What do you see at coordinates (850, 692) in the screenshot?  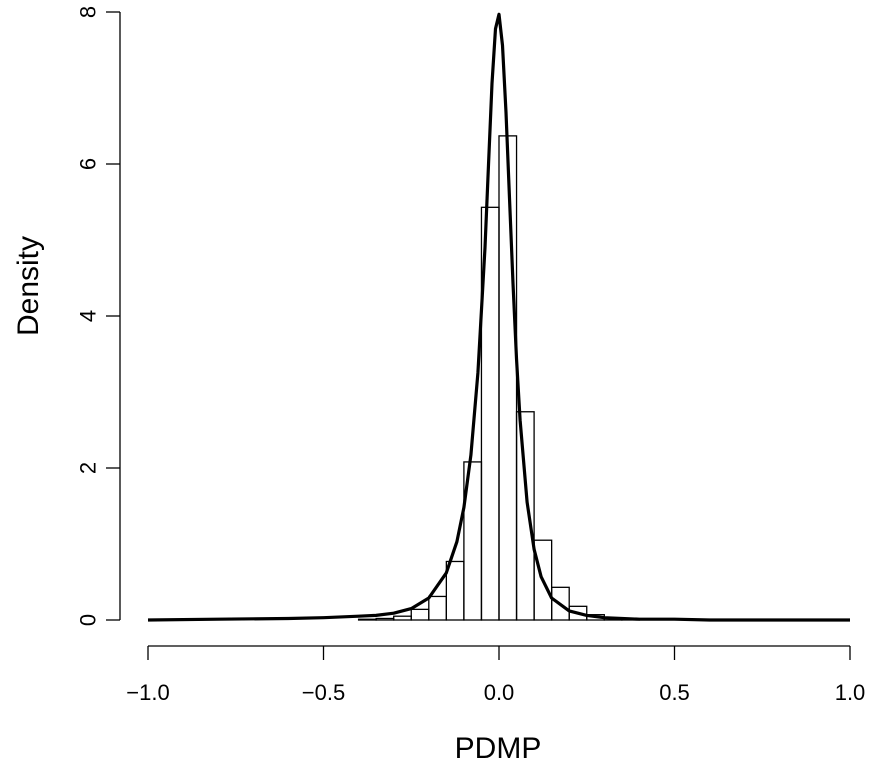 I see `x-tick-label: 1.0` at bounding box center [850, 692].